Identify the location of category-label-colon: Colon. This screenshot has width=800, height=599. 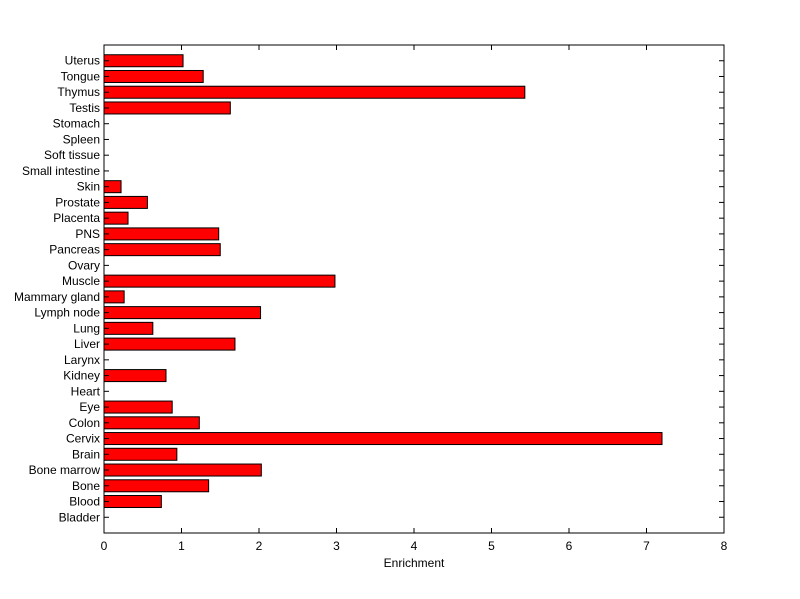
(84, 423).